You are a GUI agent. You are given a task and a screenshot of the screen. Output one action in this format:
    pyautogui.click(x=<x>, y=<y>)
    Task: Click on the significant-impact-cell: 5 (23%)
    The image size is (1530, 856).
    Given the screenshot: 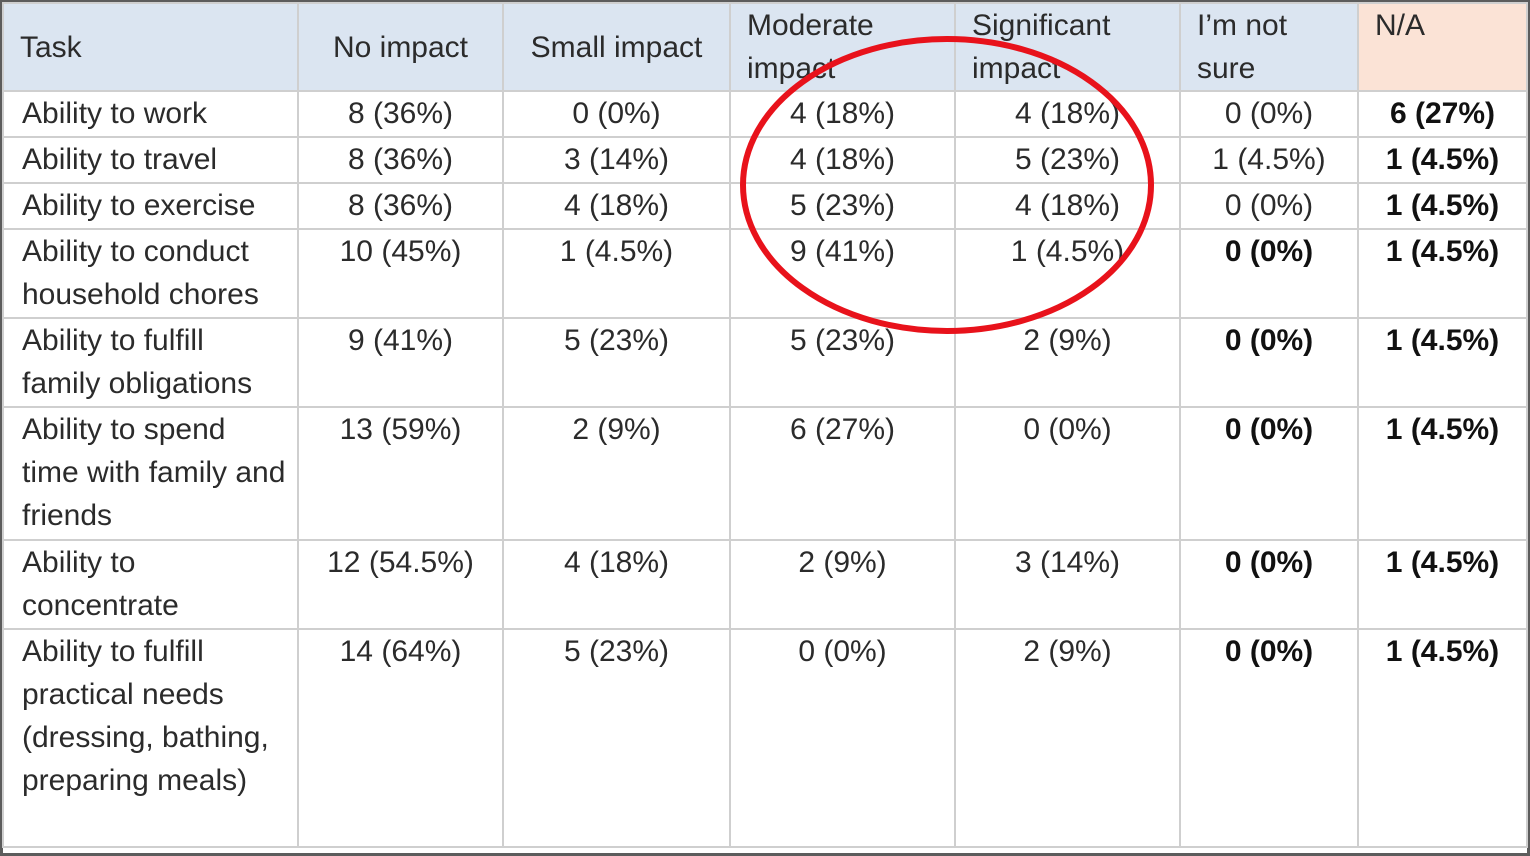 What is the action you would take?
    pyautogui.click(x=1067, y=160)
    